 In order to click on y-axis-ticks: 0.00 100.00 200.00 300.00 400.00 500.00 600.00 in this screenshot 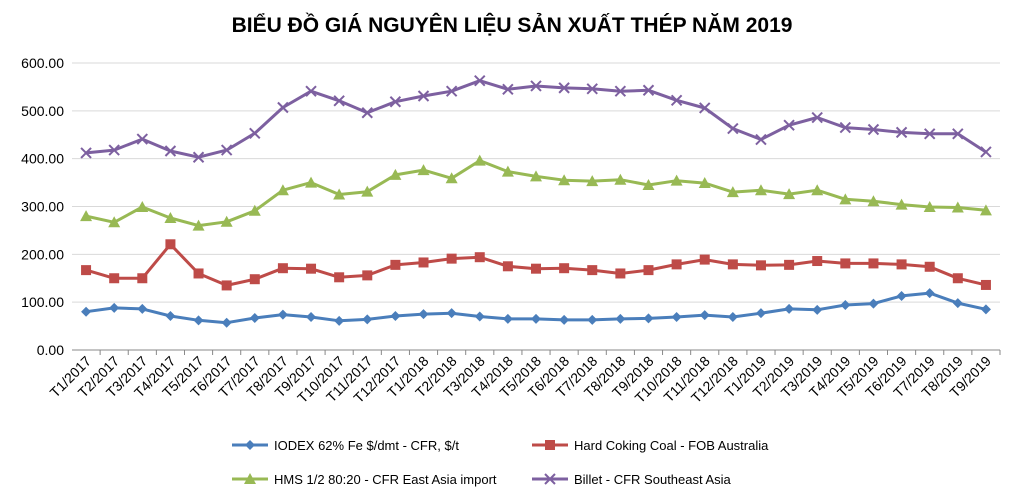, I will do `click(42, 206)`.